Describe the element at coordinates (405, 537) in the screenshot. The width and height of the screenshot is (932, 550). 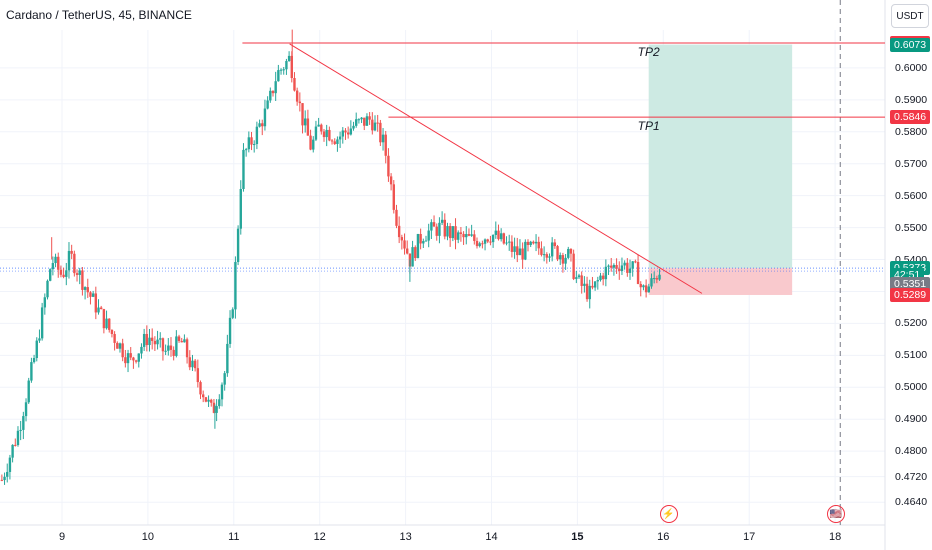
I see `time-tick-label: 13` at that location.